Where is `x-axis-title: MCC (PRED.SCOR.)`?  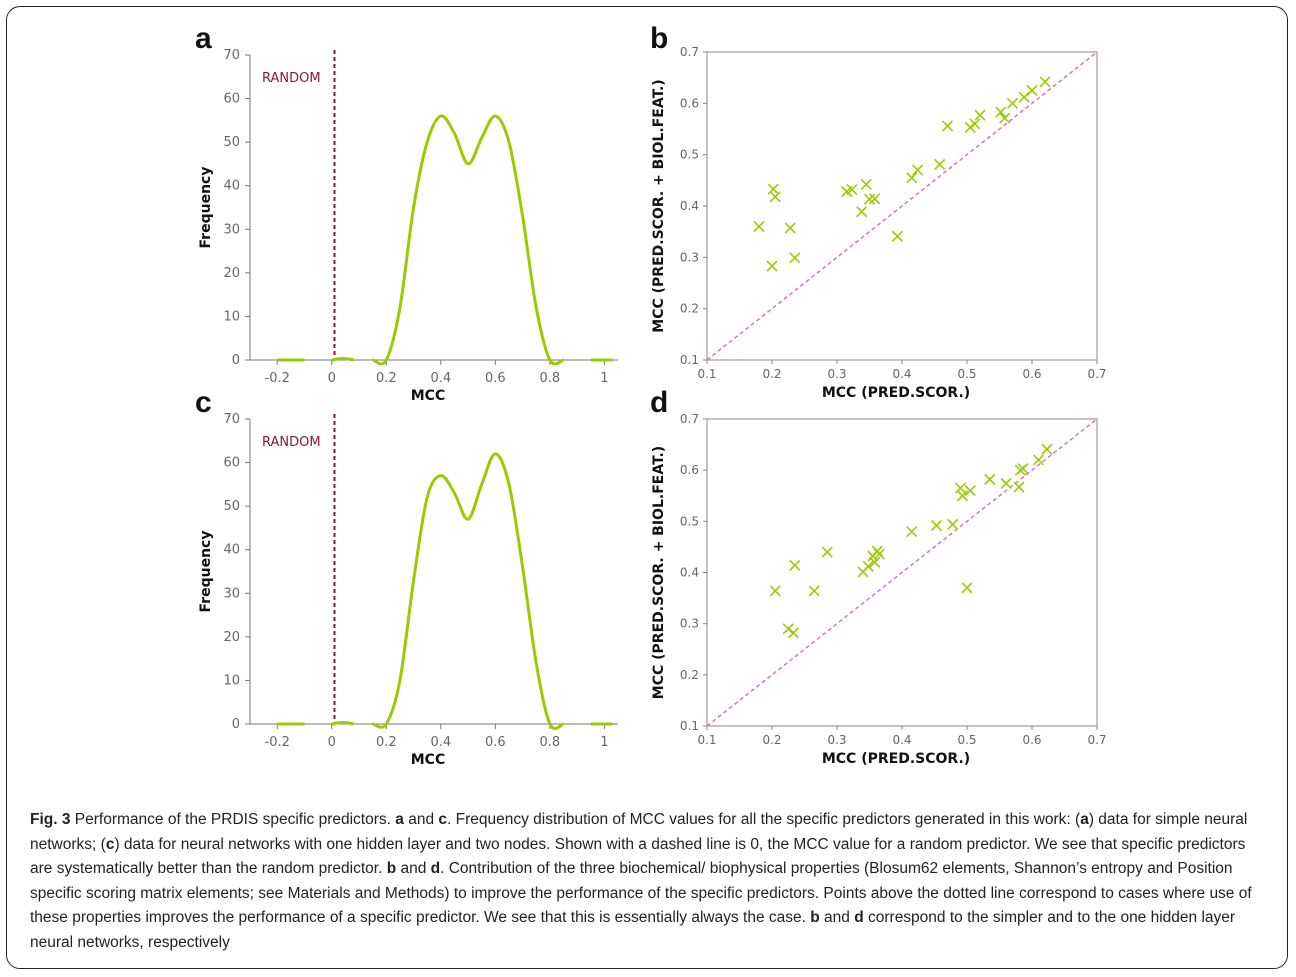 x-axis-title: MCC (PRED.SCOR.) is located at coordinates (896, 759).